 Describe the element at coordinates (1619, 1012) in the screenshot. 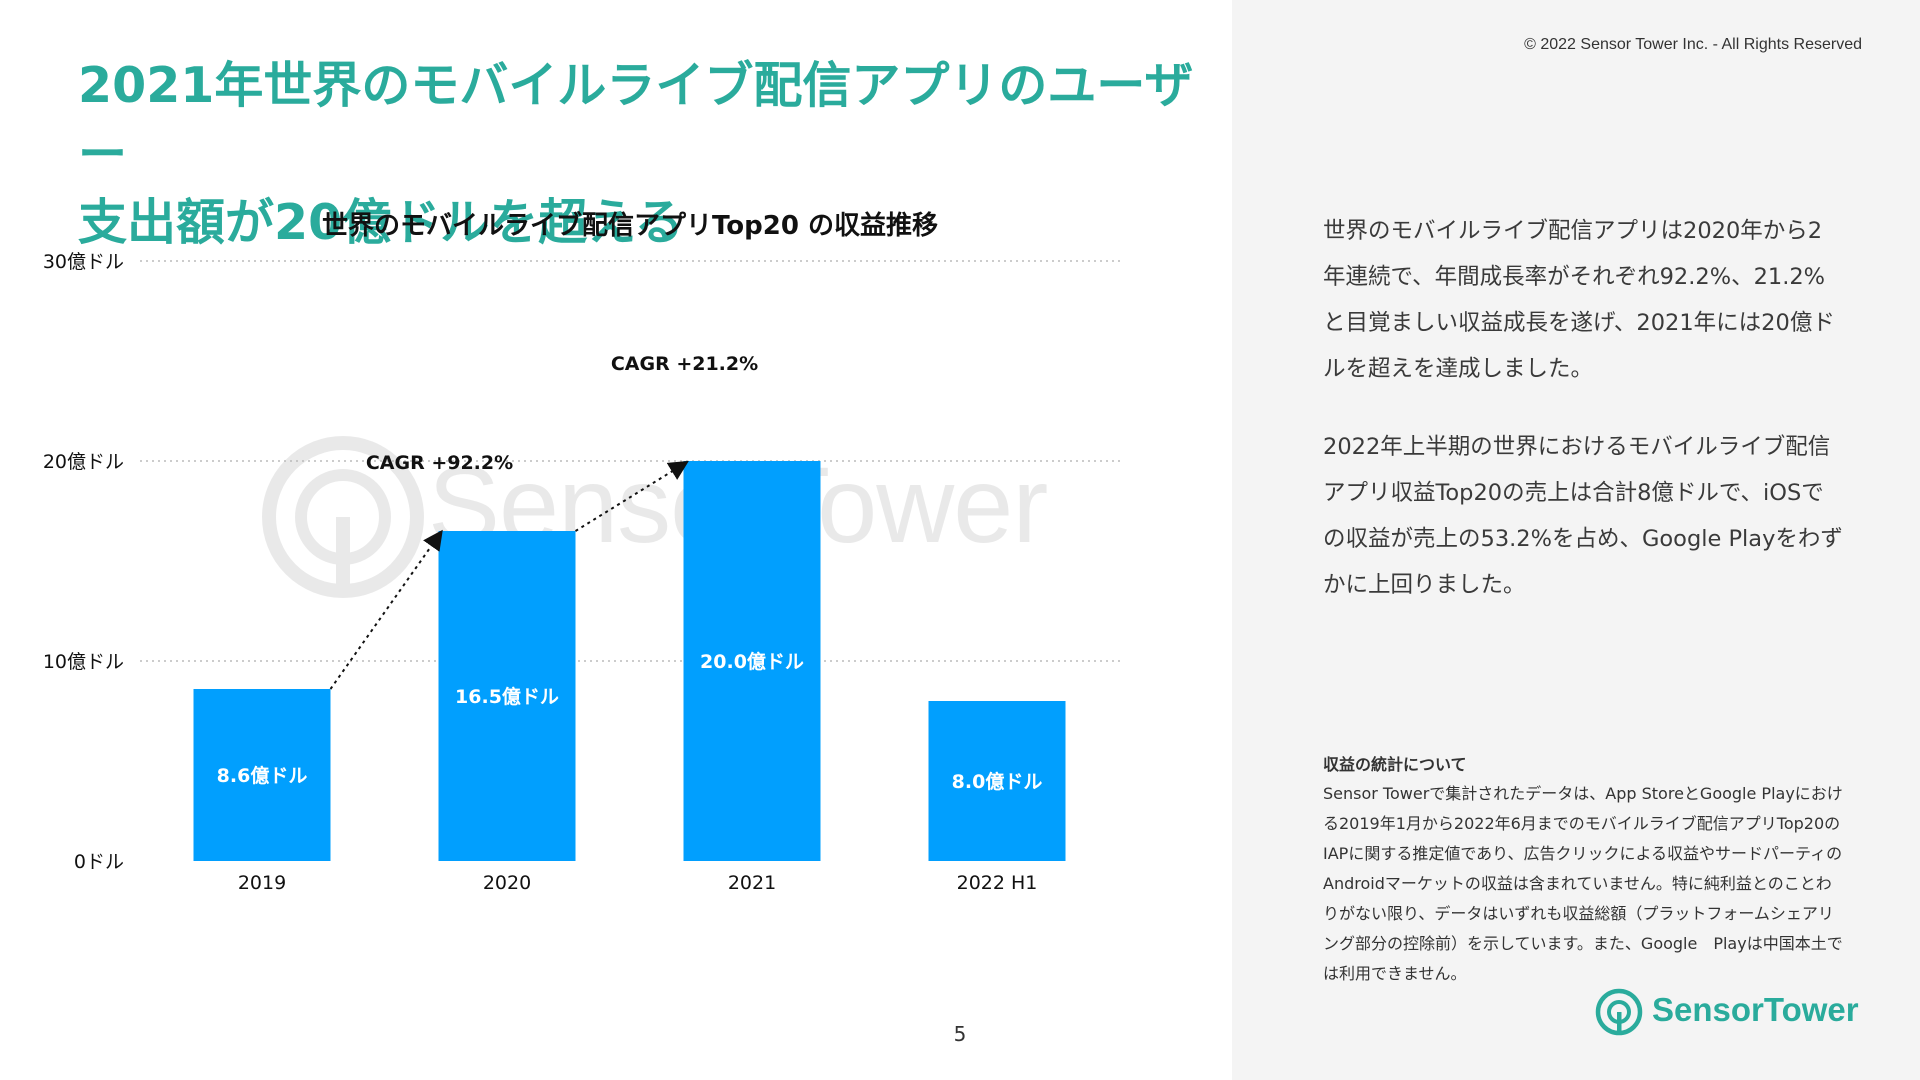

I see `sensor-tower-logo-icon` at that location.